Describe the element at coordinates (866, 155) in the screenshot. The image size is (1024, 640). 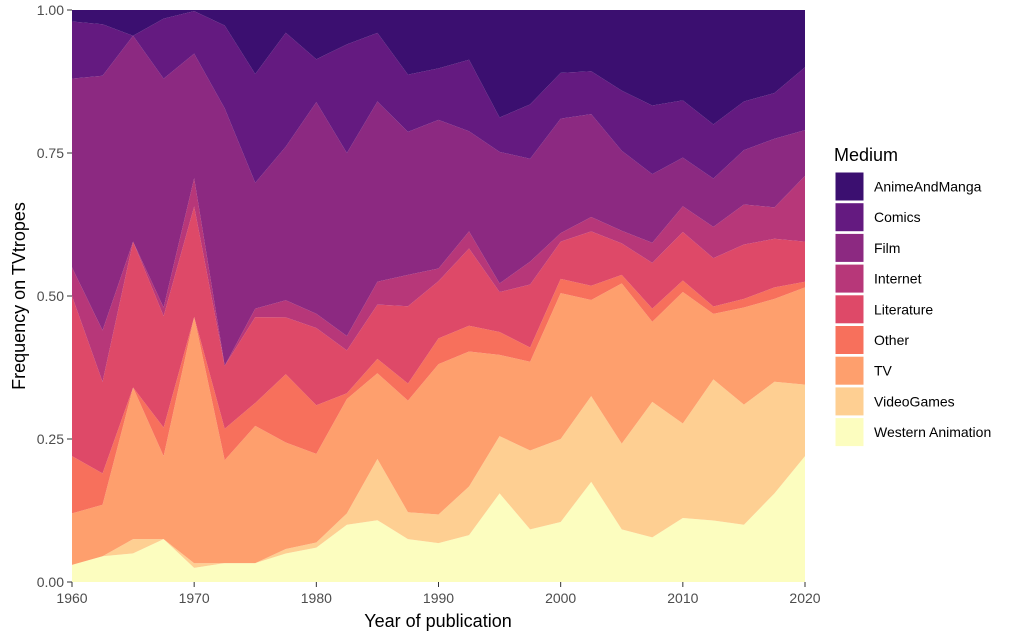
I see `legend-title: Medium` at that location.